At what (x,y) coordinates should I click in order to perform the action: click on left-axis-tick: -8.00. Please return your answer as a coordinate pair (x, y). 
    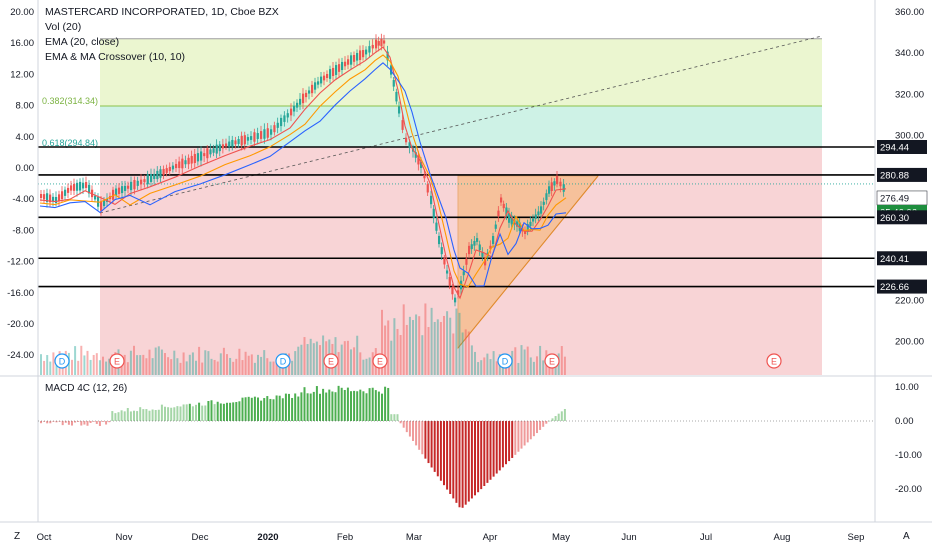
    Looking at the image, I should click on (23, 230).